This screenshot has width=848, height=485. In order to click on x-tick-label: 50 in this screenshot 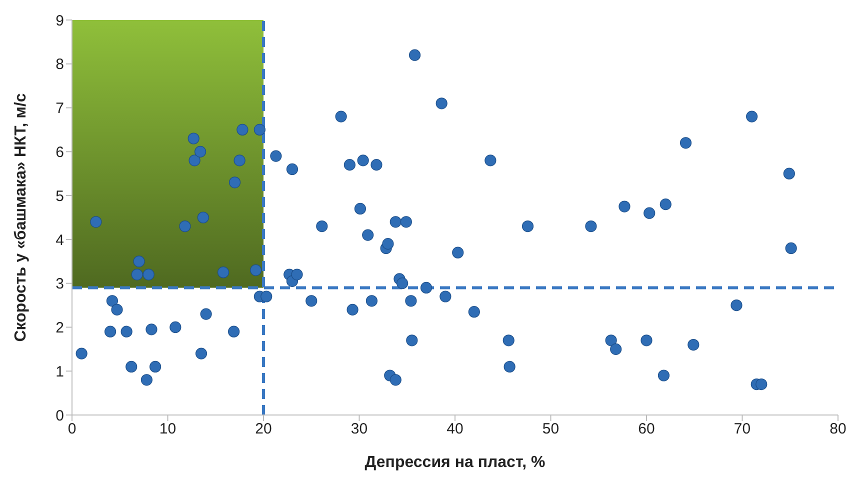, I will do `click(551, 429)`.